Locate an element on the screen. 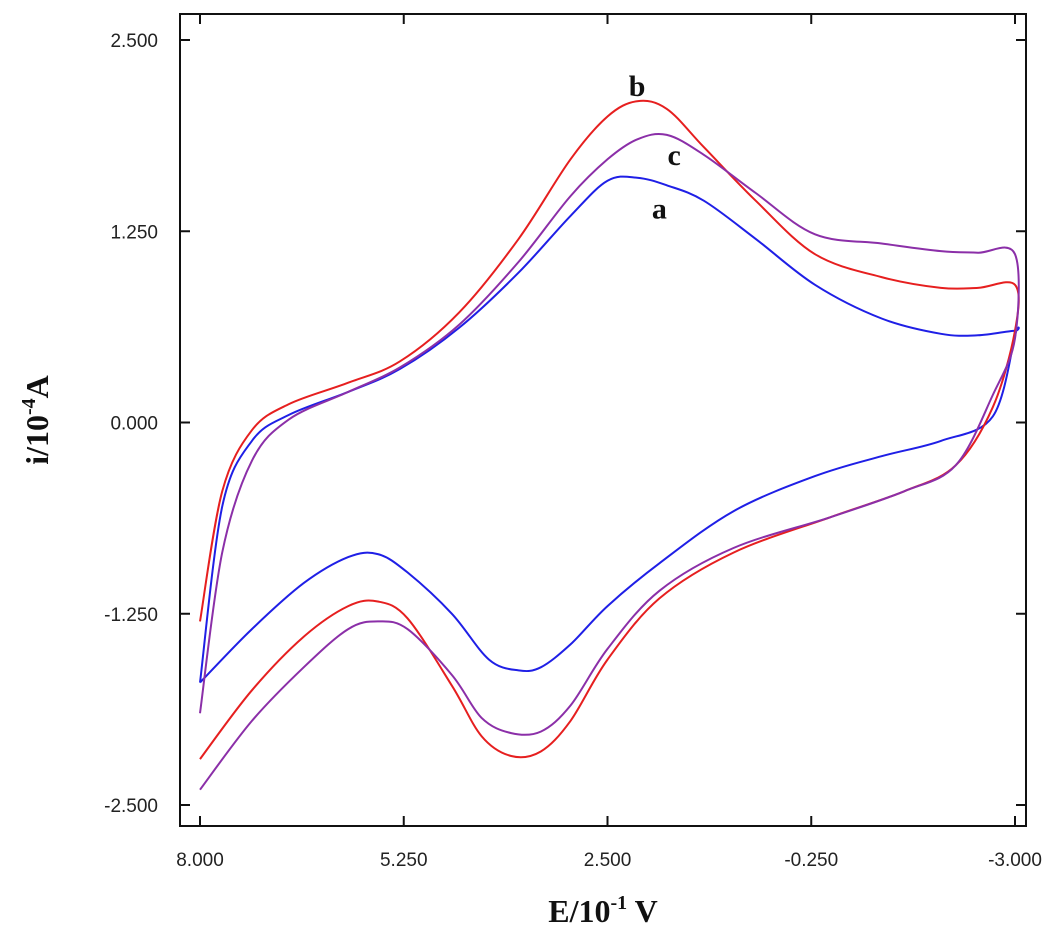 The image size is (1055, 936). x-tick-label: 5.250 is located at coordinates (404, 860).